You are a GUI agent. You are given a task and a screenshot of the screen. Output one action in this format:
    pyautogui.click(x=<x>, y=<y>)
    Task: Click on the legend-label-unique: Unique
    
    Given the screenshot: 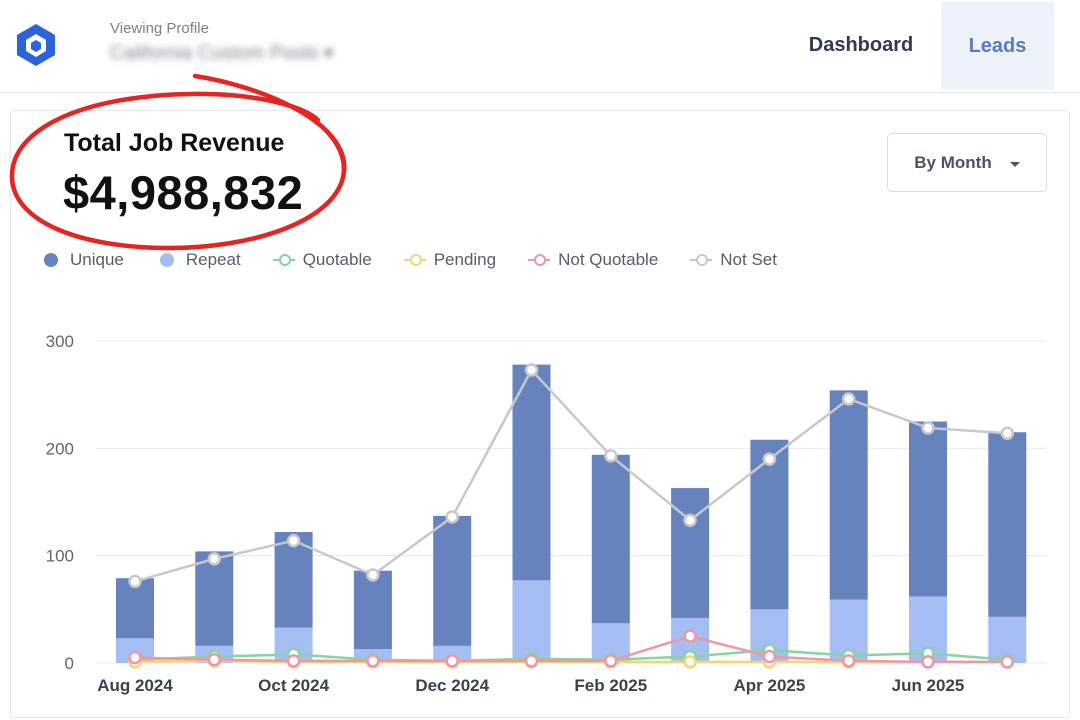 What is the action you would take?
    pyautogui.click(x=97, y=259)
    